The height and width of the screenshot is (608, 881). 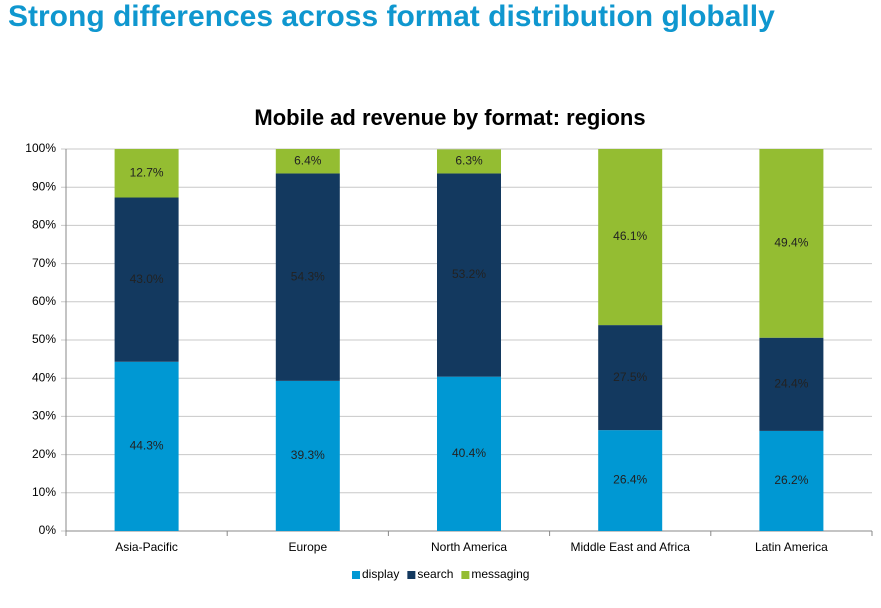 I want to click on value-label: 26.4%, so click(x=630, y=480).